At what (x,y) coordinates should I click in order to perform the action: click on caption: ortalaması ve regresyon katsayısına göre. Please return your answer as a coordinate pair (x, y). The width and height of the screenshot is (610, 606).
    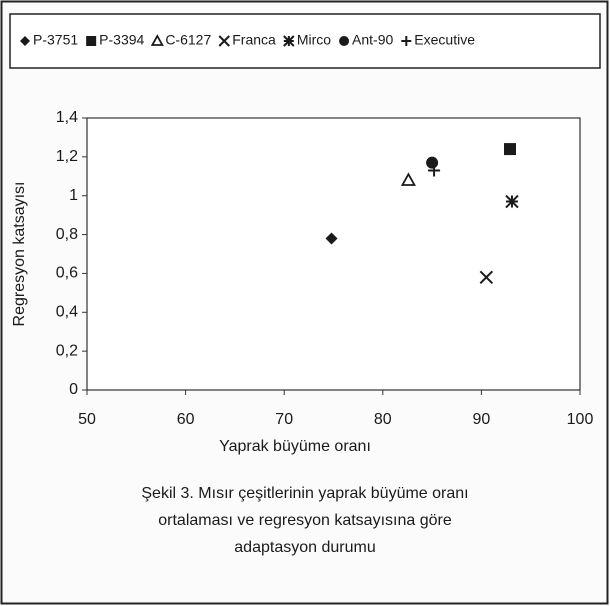
    Looking at the image, I should click on (305, 520).